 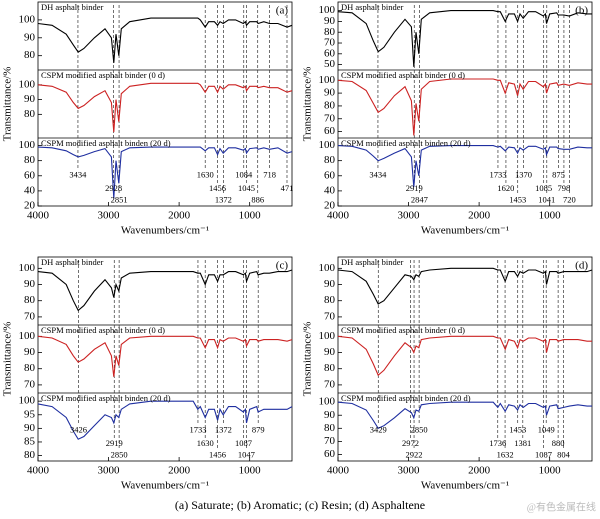 I want to click on peak-label: 3434, so click(x=378, y=174).